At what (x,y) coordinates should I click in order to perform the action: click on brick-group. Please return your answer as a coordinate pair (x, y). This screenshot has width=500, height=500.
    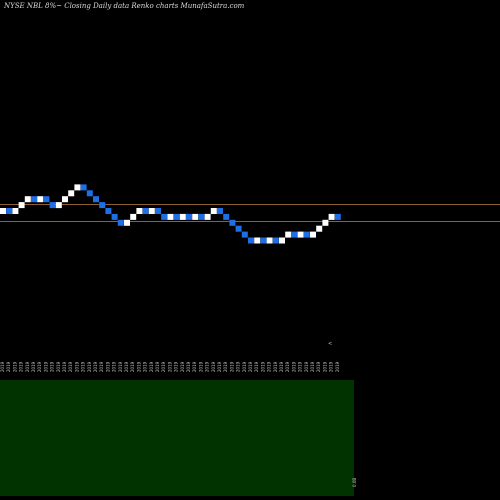
    Looking at the image, I should click on (170, 214).